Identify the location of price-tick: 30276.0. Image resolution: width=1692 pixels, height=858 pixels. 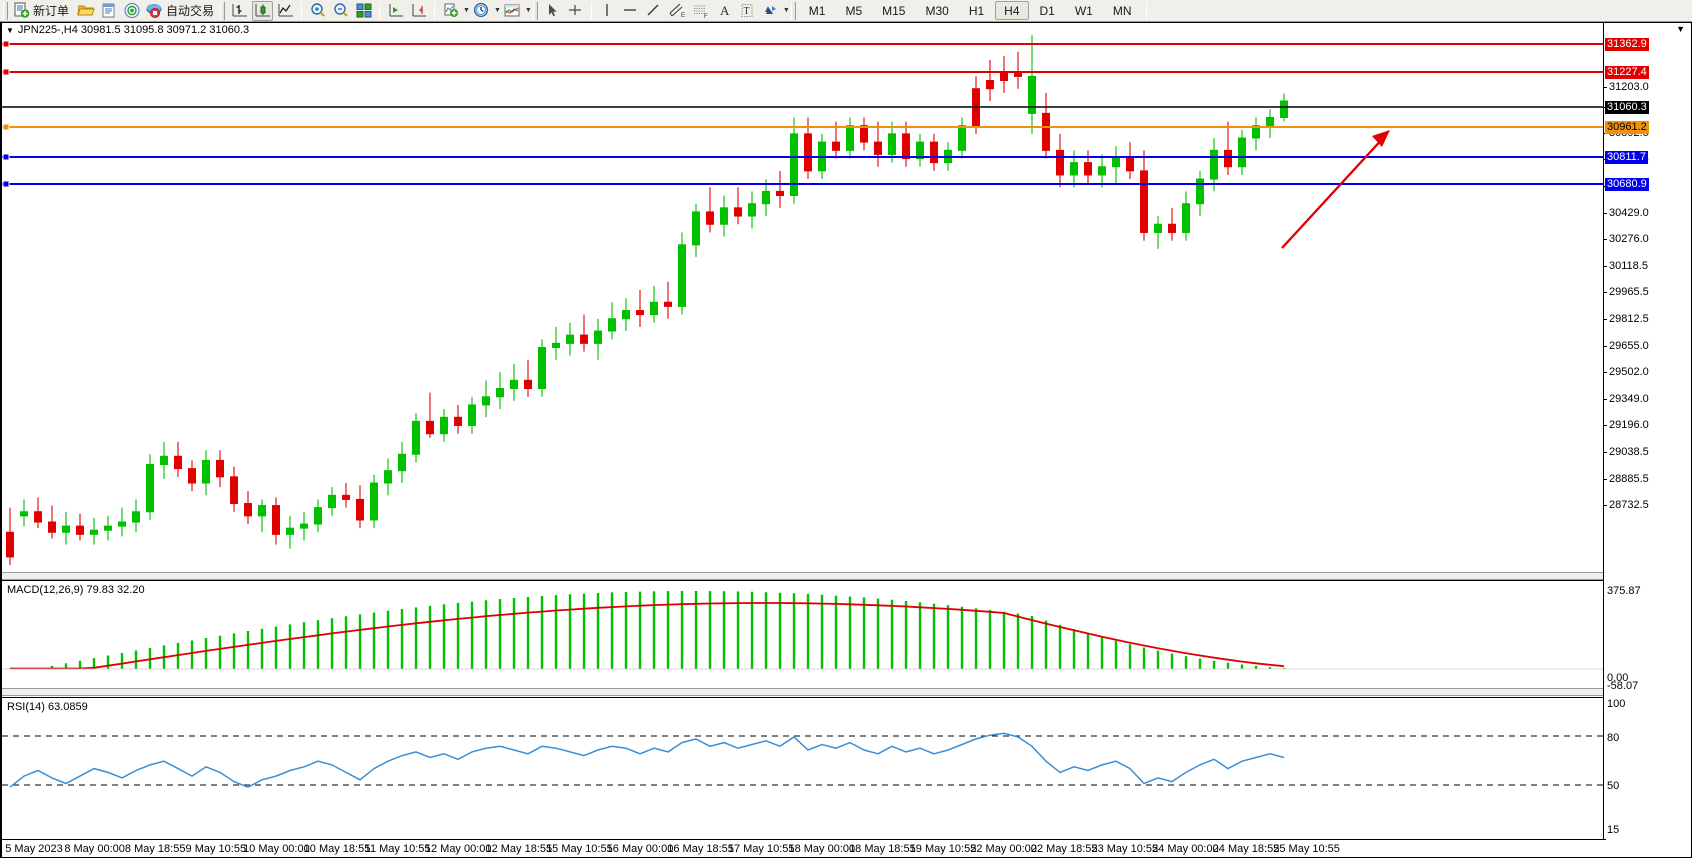
(1626, 239).